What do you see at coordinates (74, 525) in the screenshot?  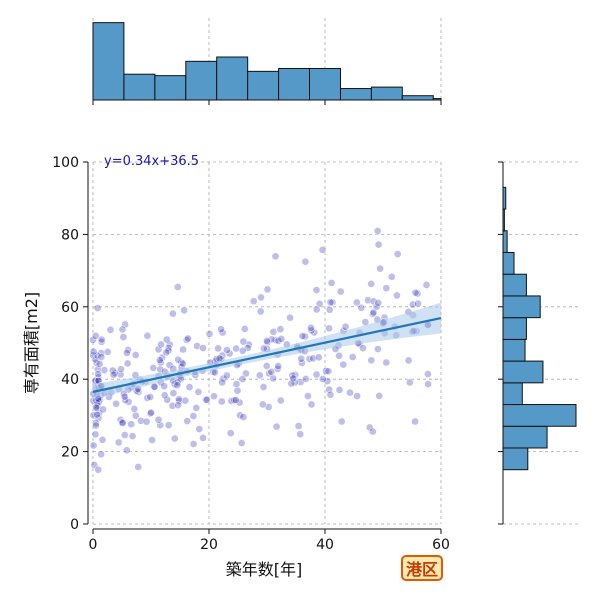 I see `y-tick-label: 0` at bounding box center [74, 525].